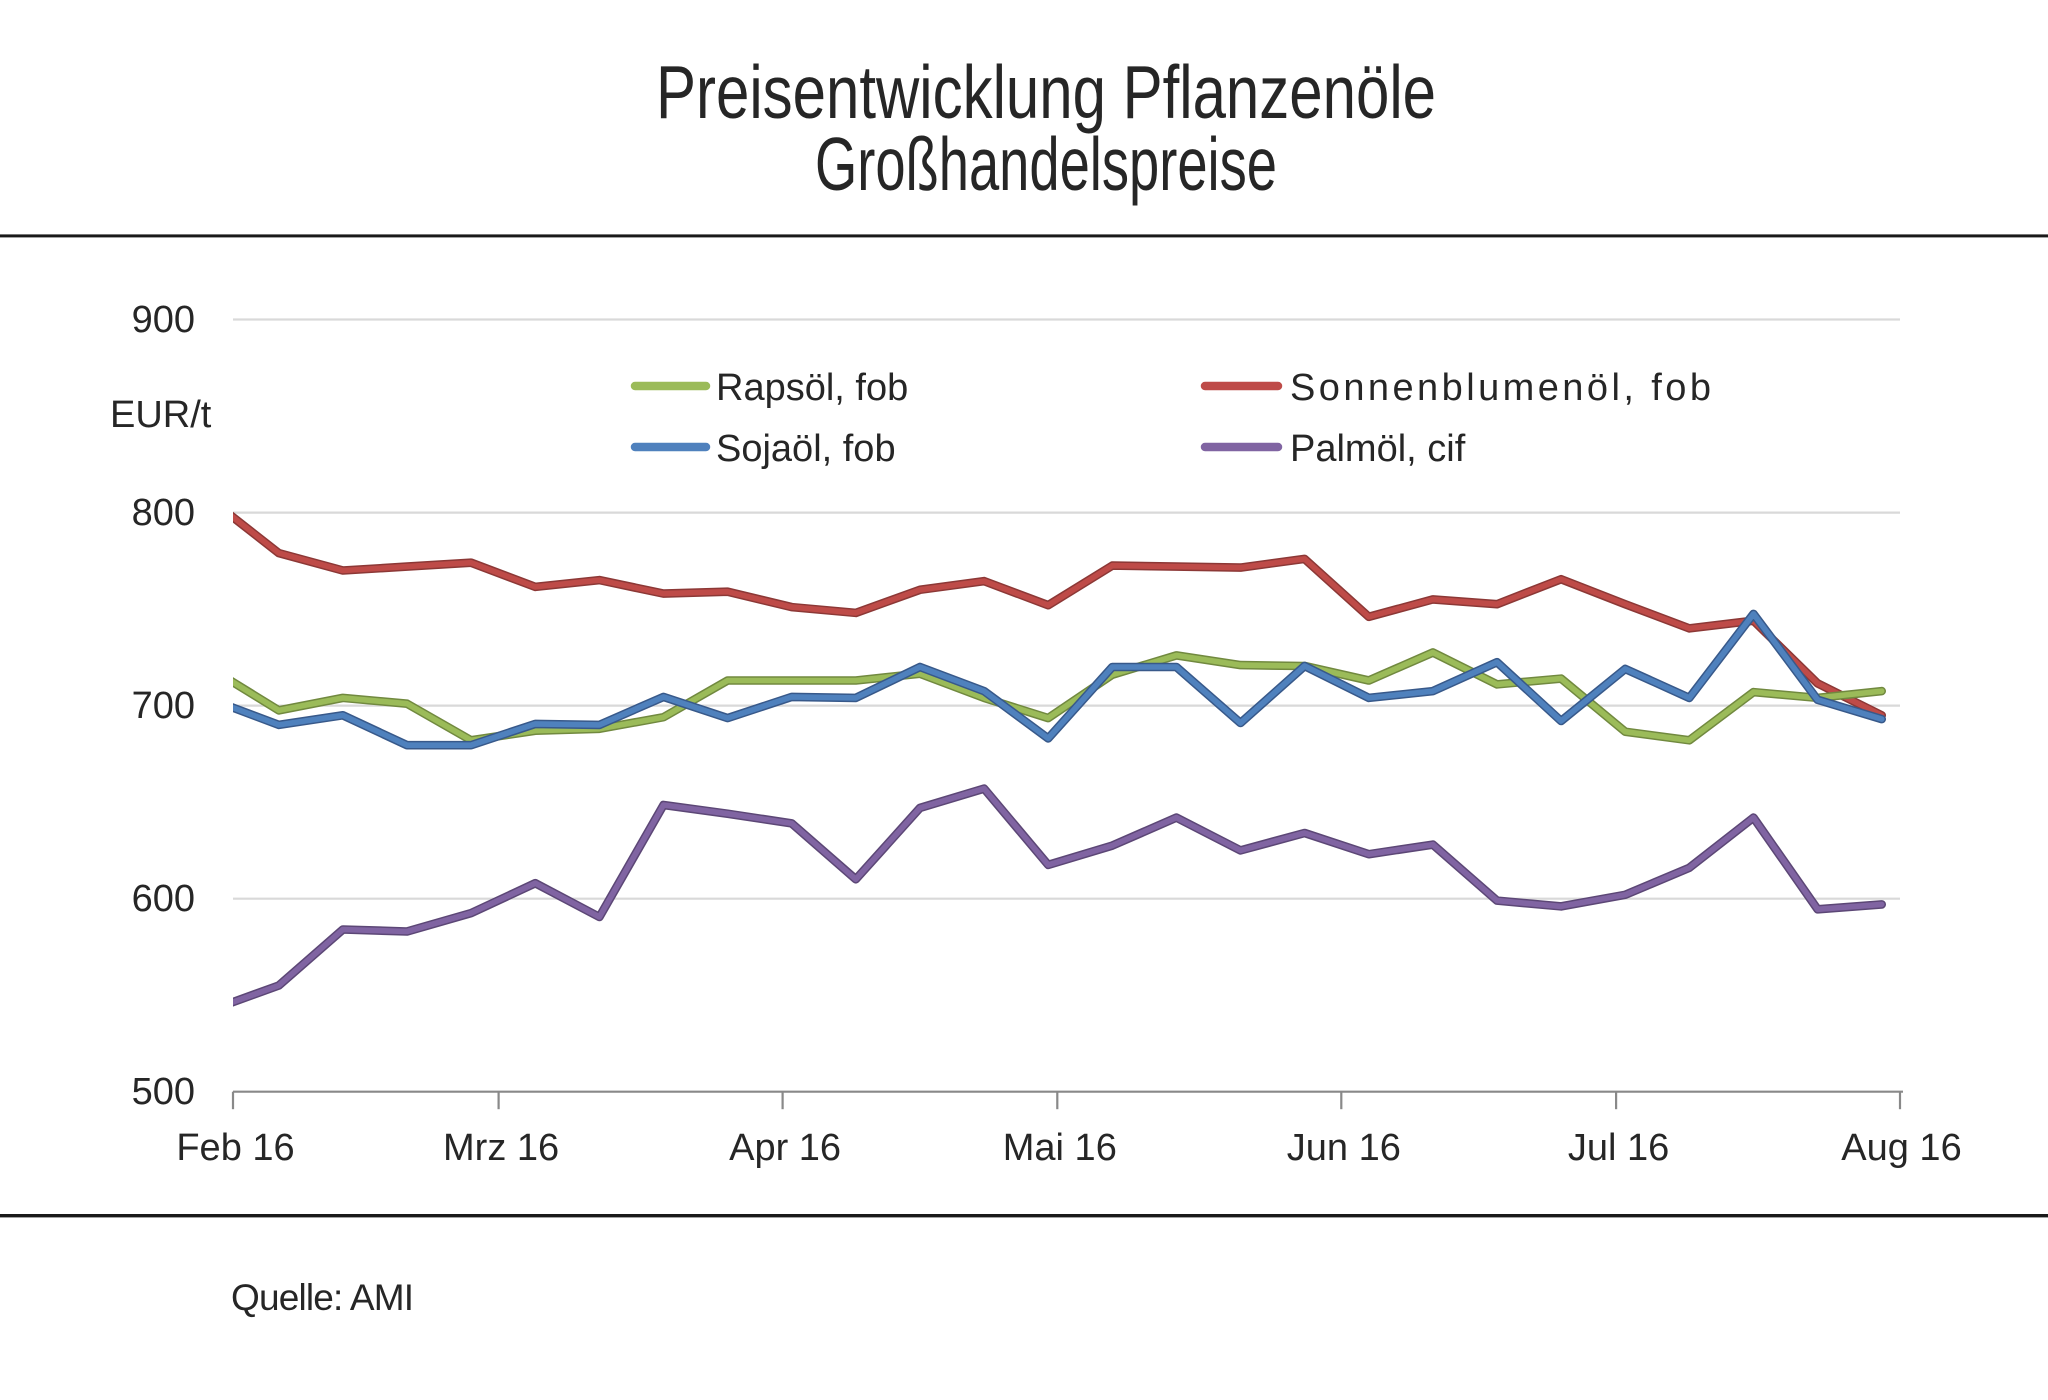  What do you see at coordinates (163, 899) in the screenshot?
I see `svg-text: 600` at bounding box center [163, 899].